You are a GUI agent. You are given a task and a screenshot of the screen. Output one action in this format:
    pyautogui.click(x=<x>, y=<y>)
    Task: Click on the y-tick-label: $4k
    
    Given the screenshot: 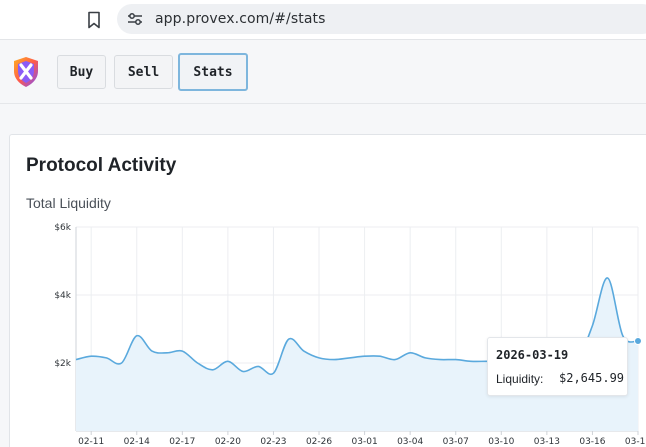 What is the action you would take?
    pyautogui.click(x=62, y=296)
    